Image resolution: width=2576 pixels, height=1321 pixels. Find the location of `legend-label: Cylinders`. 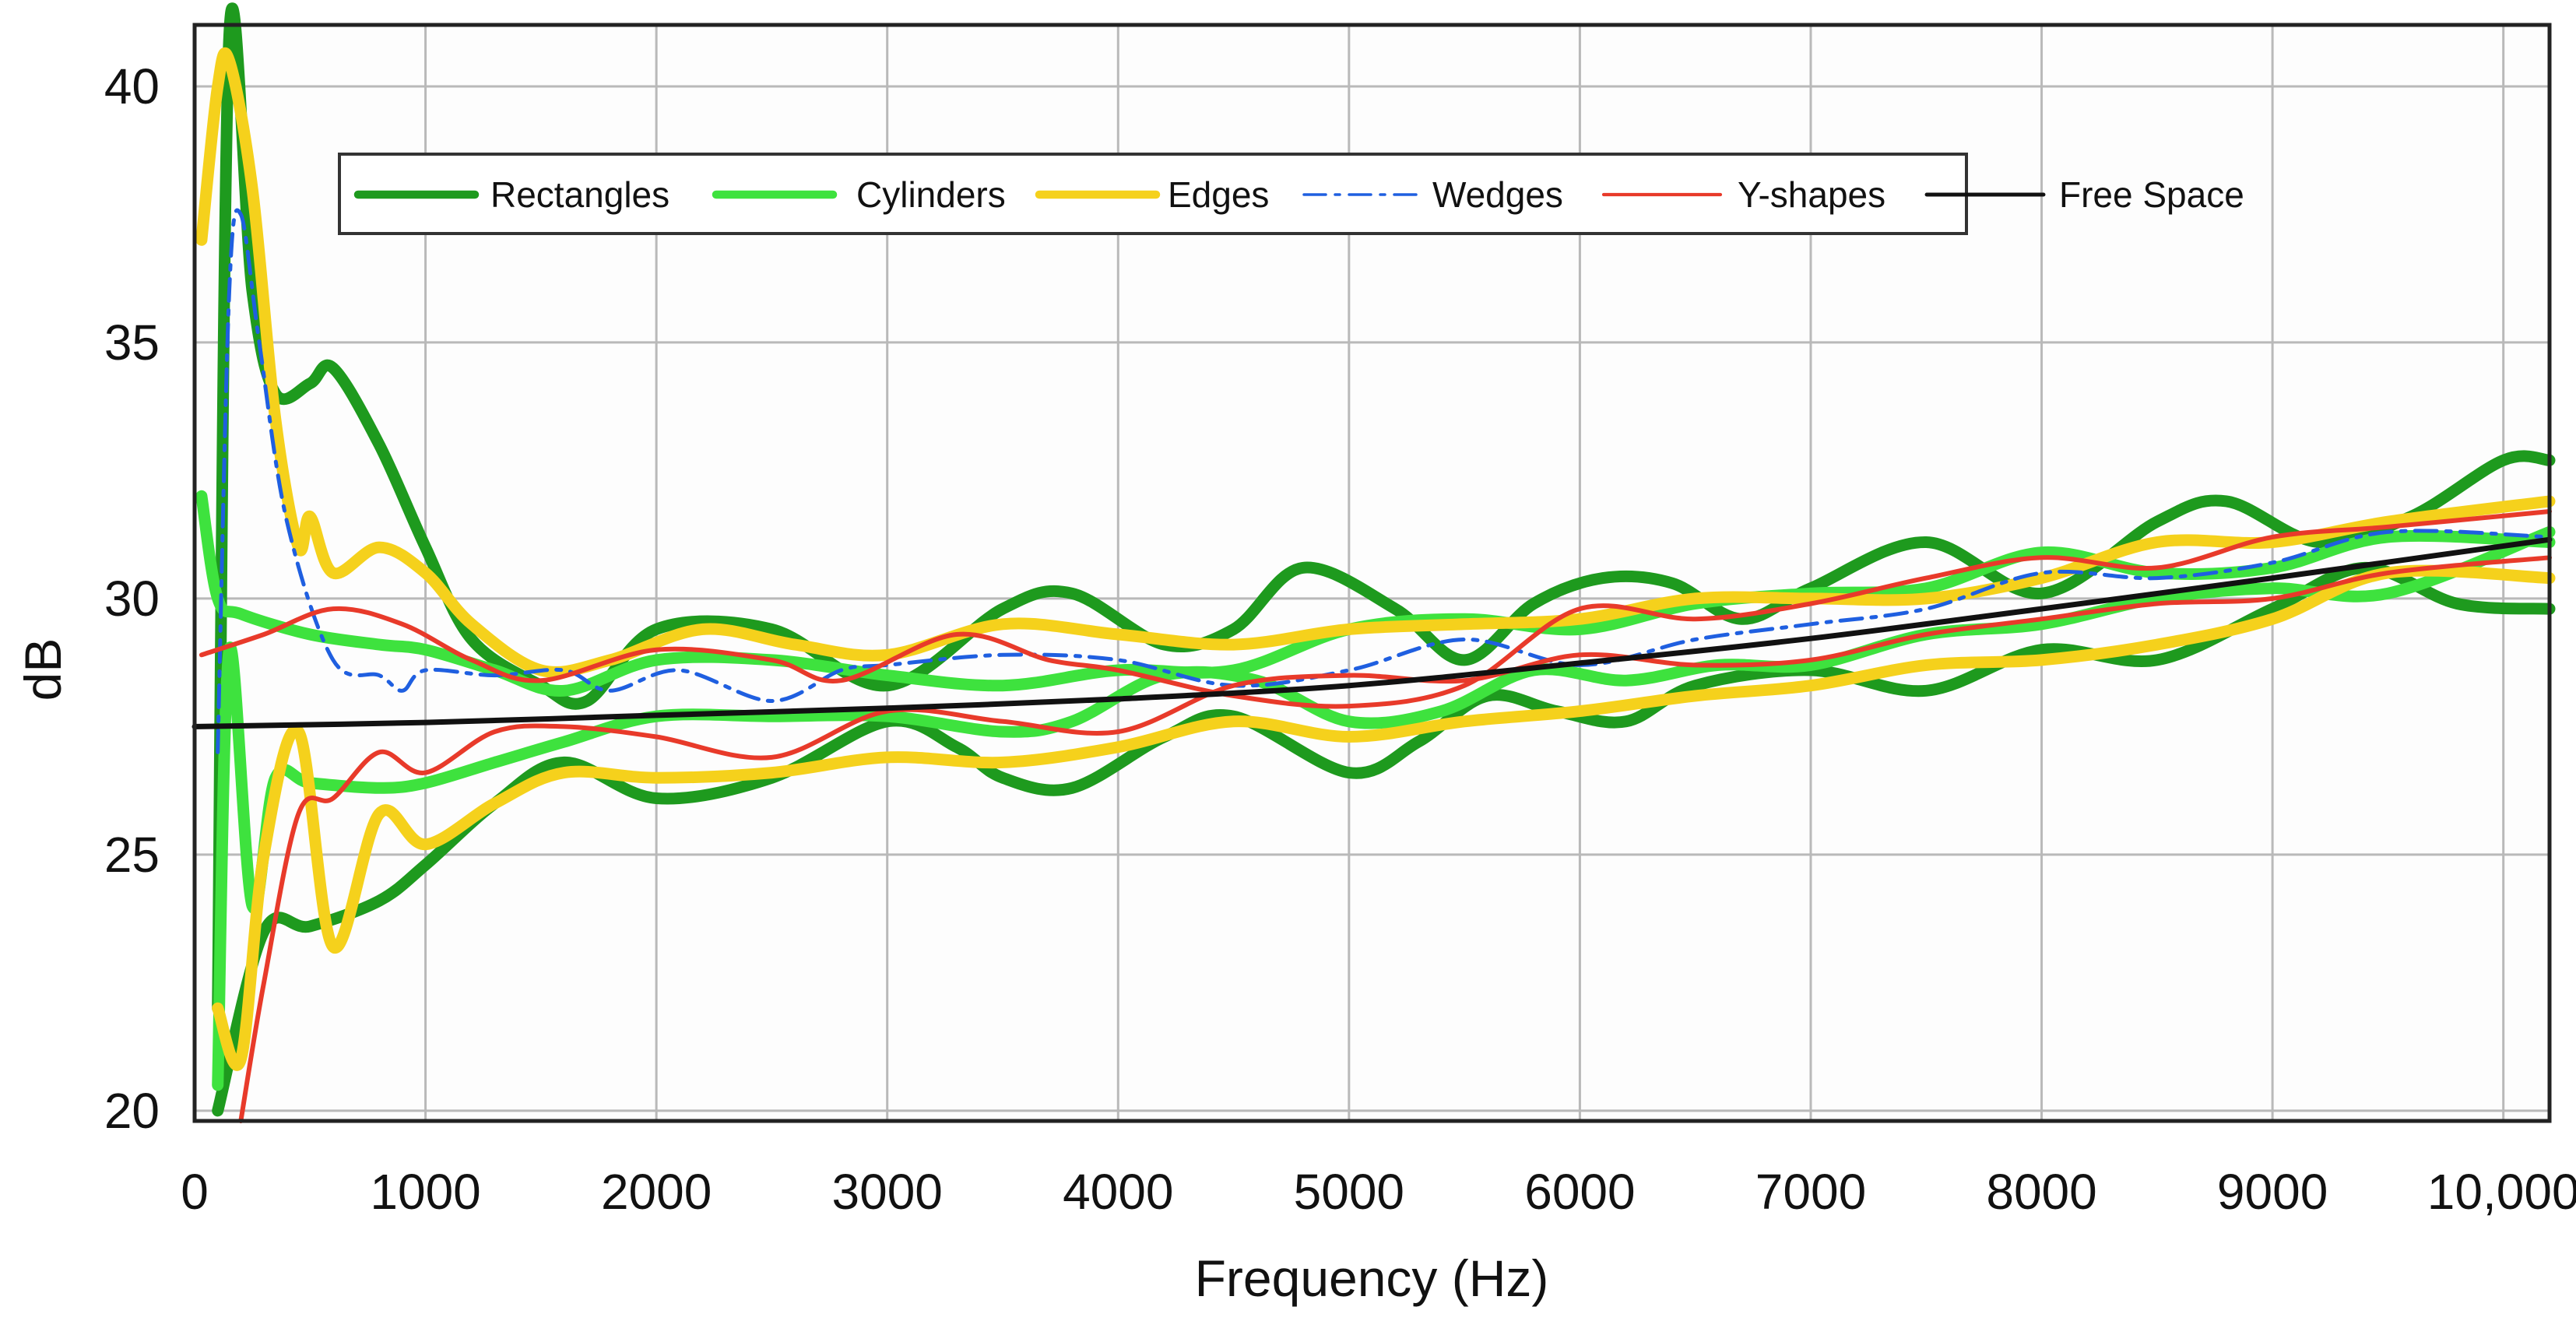

legend-label: Cylinders is located at coordinates (931, 194).